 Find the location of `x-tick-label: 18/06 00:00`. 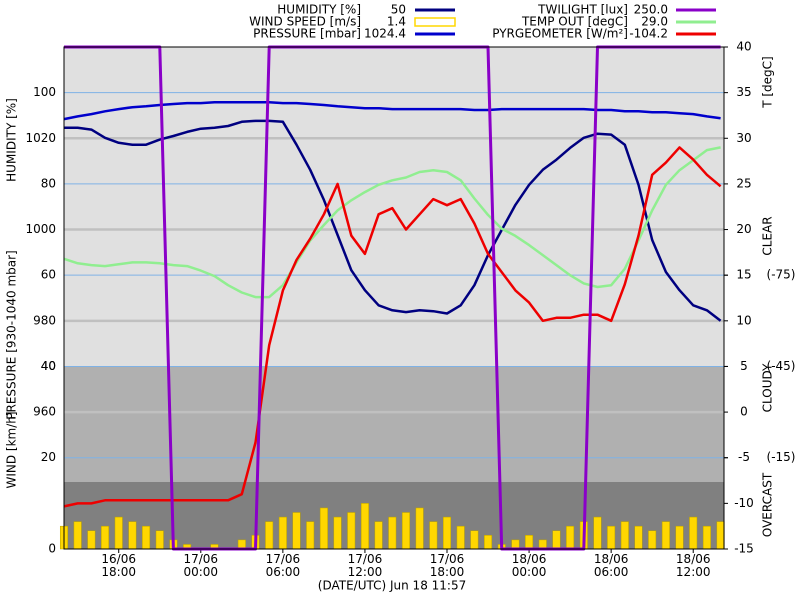

x-tick-label: 18/06 00:00 is located at coordinates (529, 565).